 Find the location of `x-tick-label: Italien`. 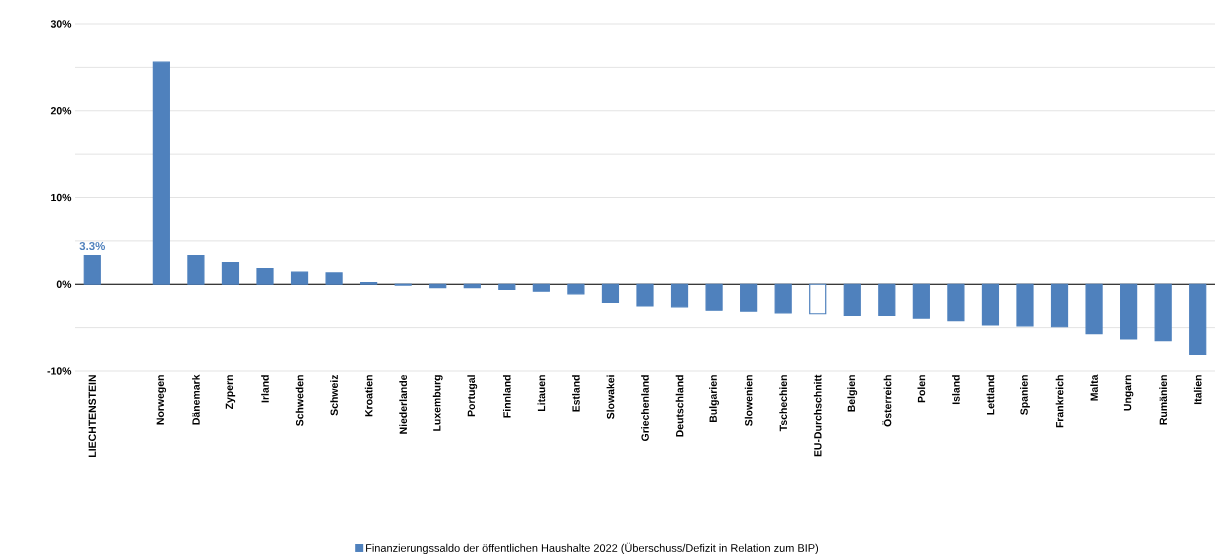

x-tick-label: Italien is located at coordinates (1197, 390).